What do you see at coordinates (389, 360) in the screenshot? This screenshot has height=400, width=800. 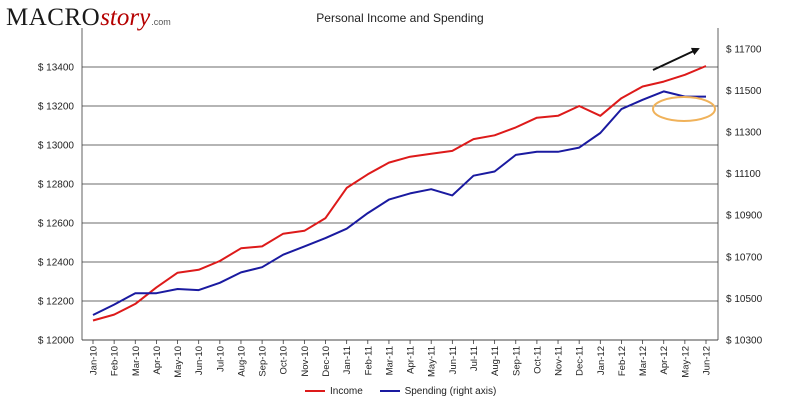 I see `x-tick-label: Mar-11` at bounding box center [389, 360].